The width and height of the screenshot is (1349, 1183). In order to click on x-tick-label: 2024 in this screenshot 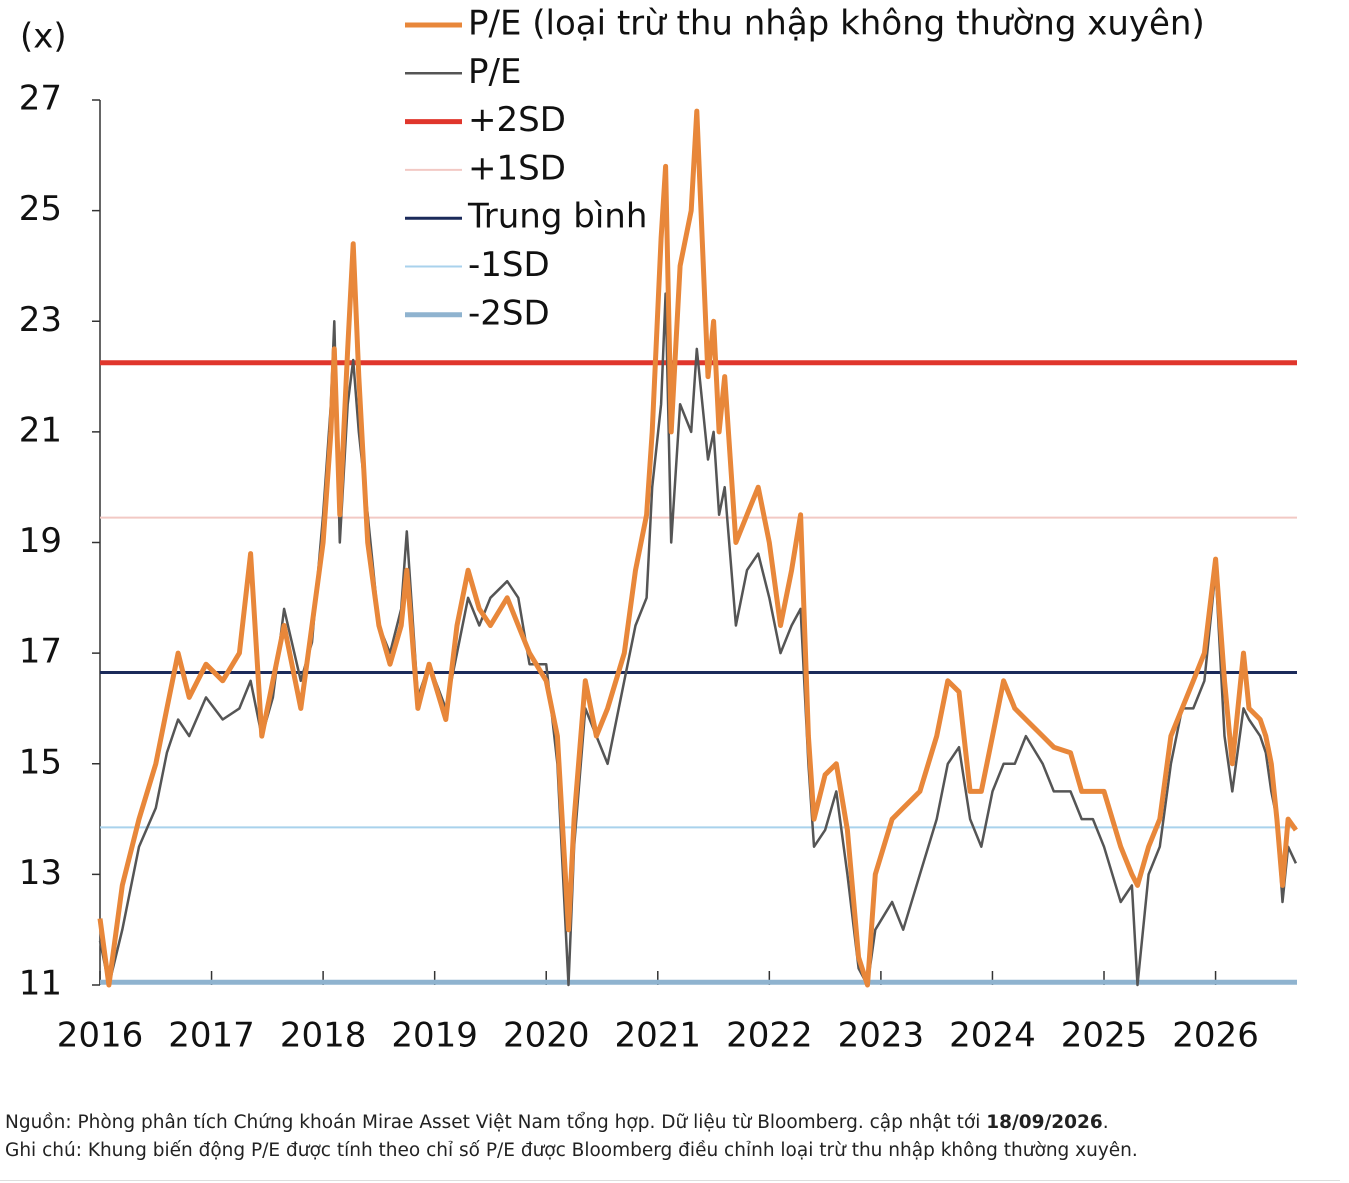, I will do `click(992, 1036)`.